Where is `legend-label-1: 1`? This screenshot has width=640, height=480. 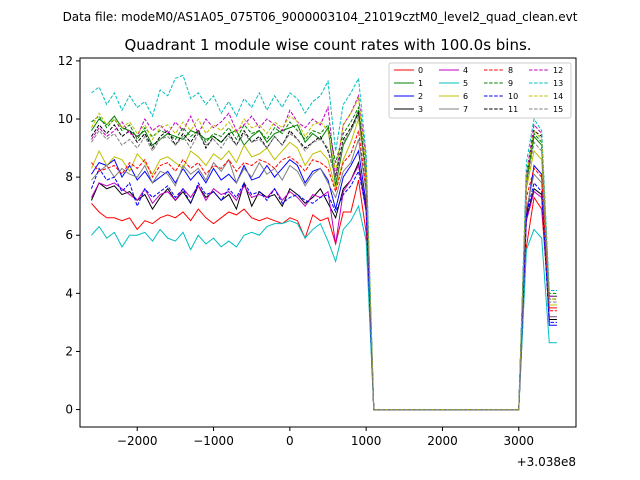
legend-label-1: 1 is located at coordinates (420, 83).